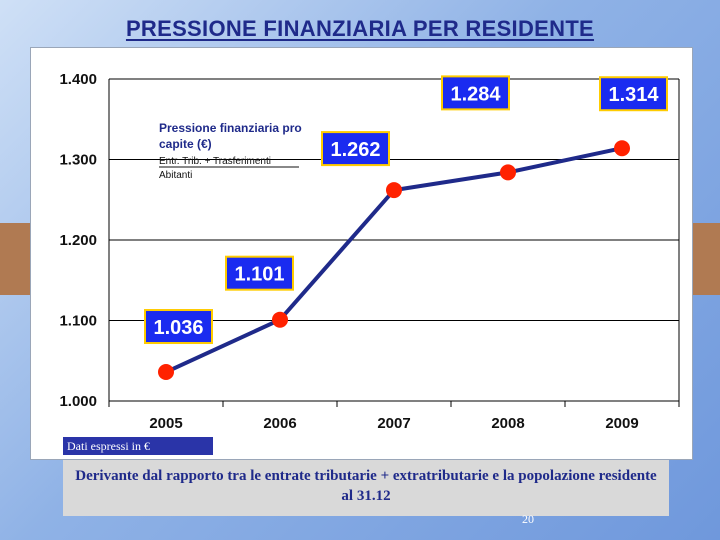 This screenshot has height=540, width=720. Describe the element at coordinates (215, 161) in the screenshot. I see `legend-numerator: Entr. Trib. + Trasferimenti` at that location.